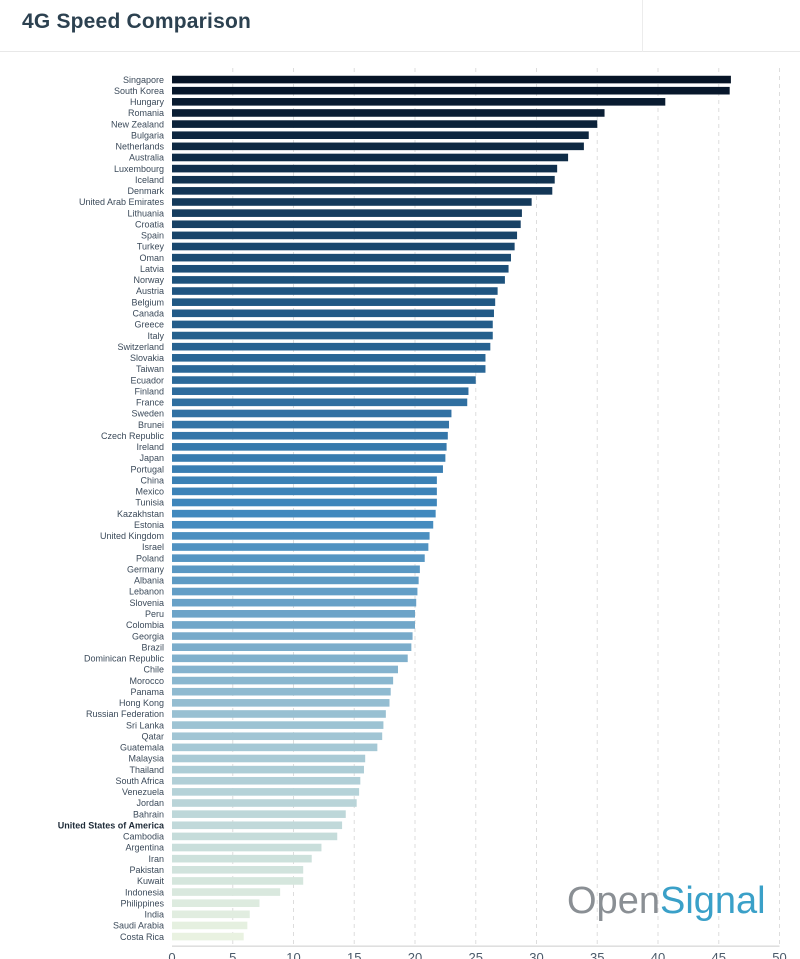  What do you see at coordinates (139, 169) in the screenshot?
I see `category-label: Luxembourg` at bounding box center [139, 169].